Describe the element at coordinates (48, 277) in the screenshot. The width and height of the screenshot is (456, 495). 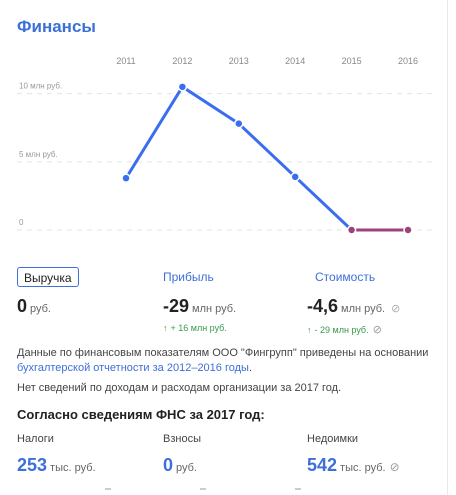
I see `revenue-tab: Выручка` at that location.